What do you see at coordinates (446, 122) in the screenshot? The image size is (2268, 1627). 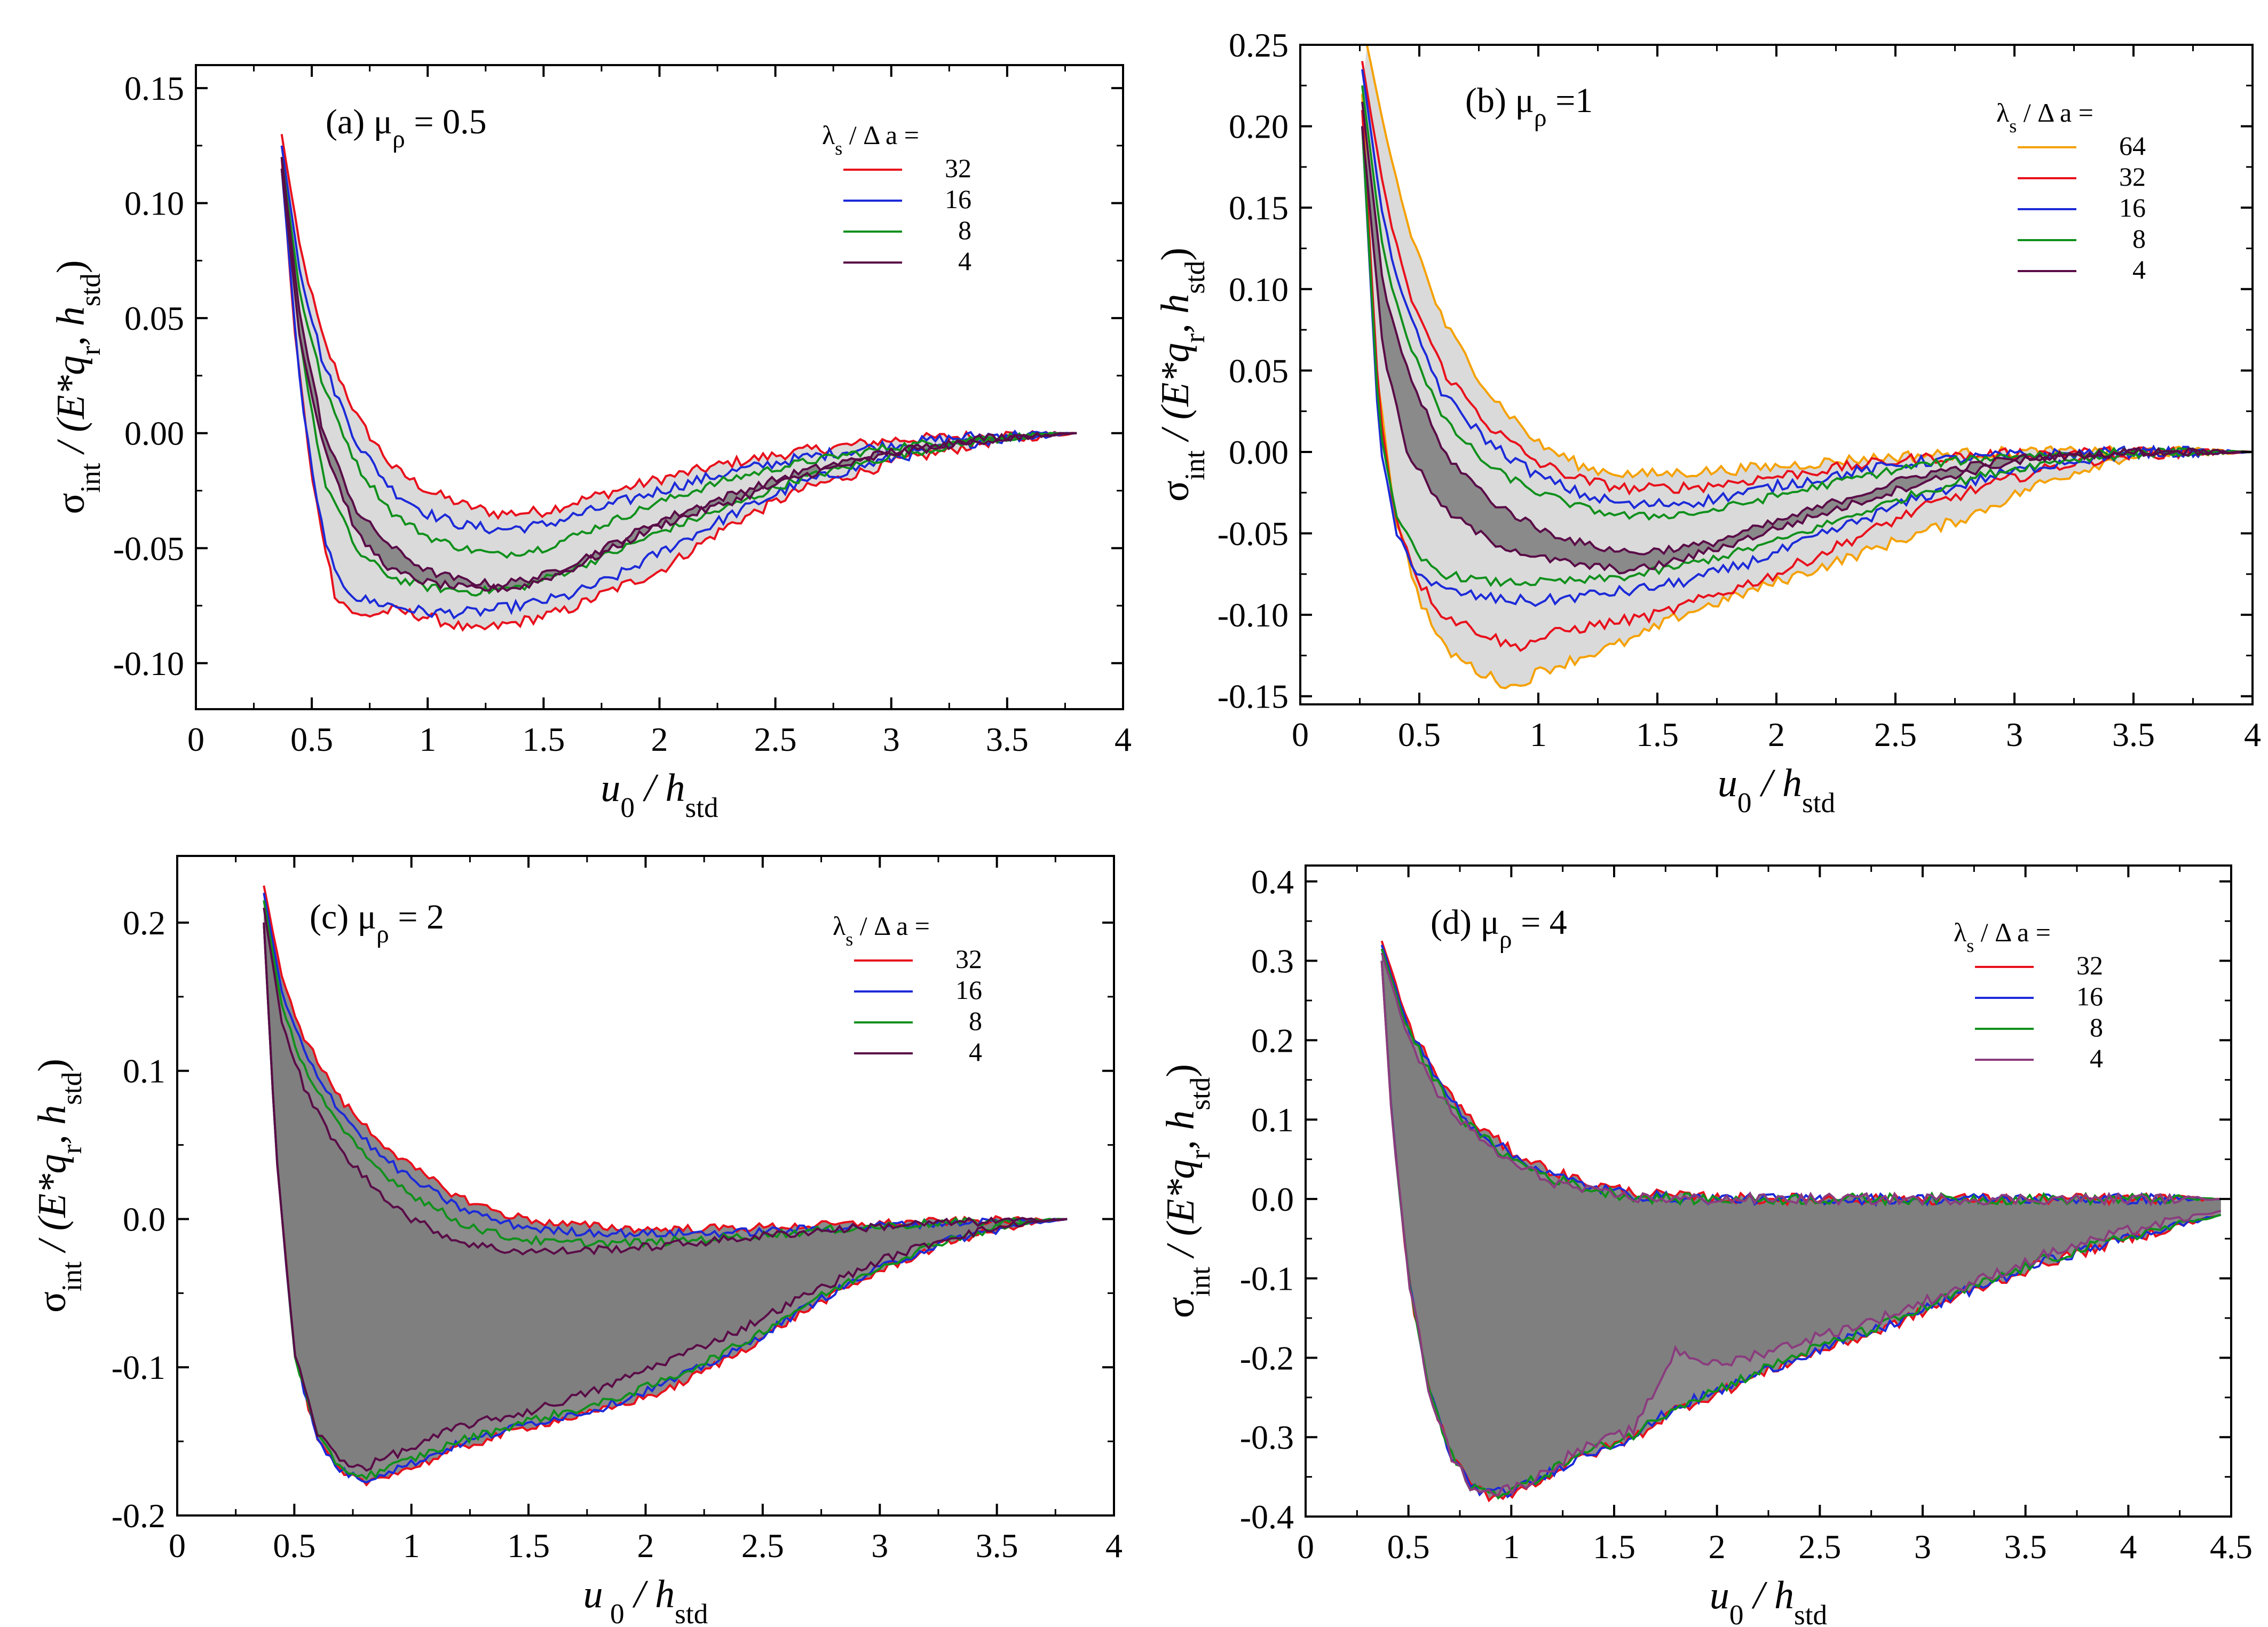 I see `title-suffix: = 0.5` at bounding box center [446, 122].